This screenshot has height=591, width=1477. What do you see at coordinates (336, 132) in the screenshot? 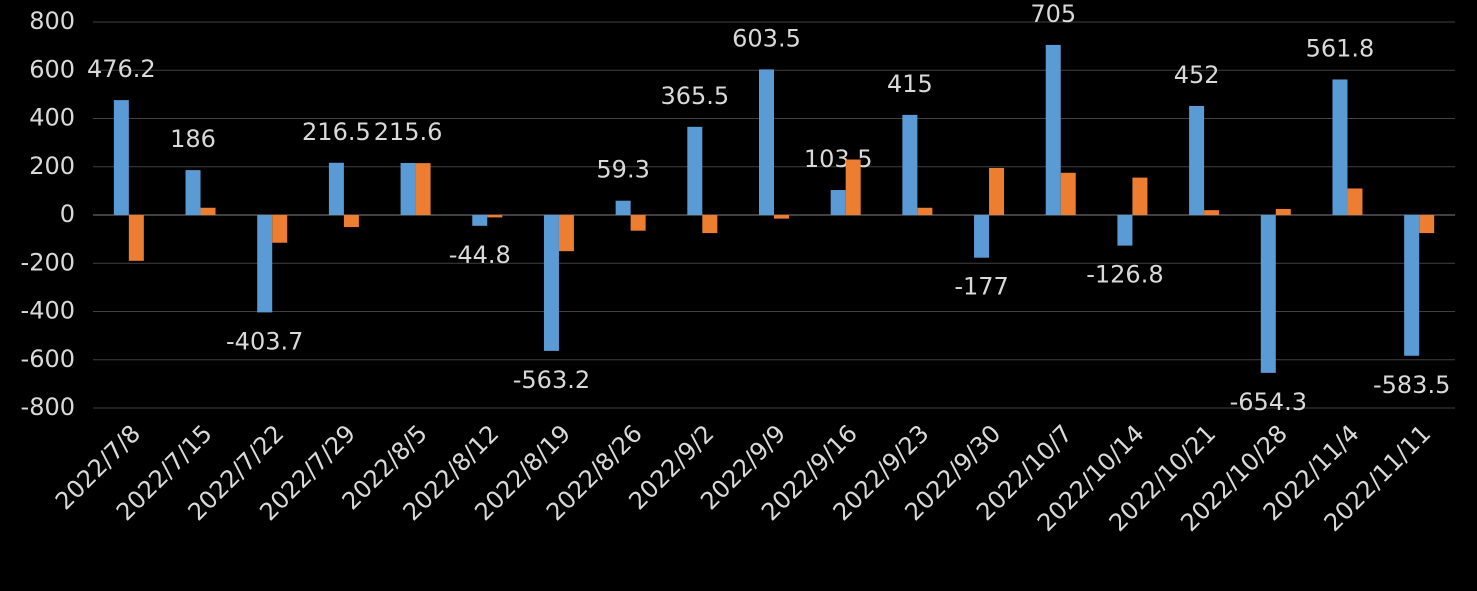
I see `data-label: 216.5` at bounding box center [336, 132].